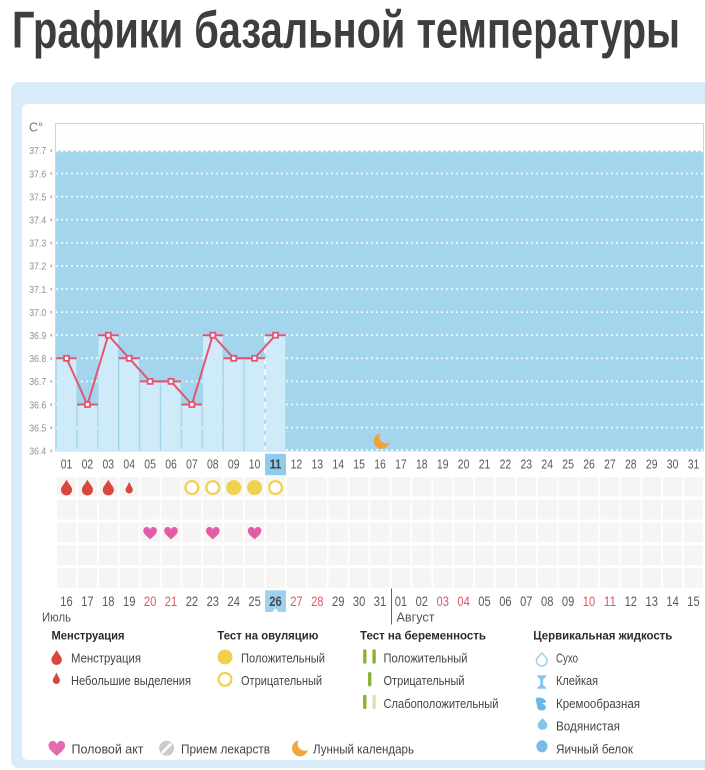 This screenshot has height=770, width=705. Describe the element at coordinates (56, 617) in the screenshot. I see `svg-text: Июль` at that location.